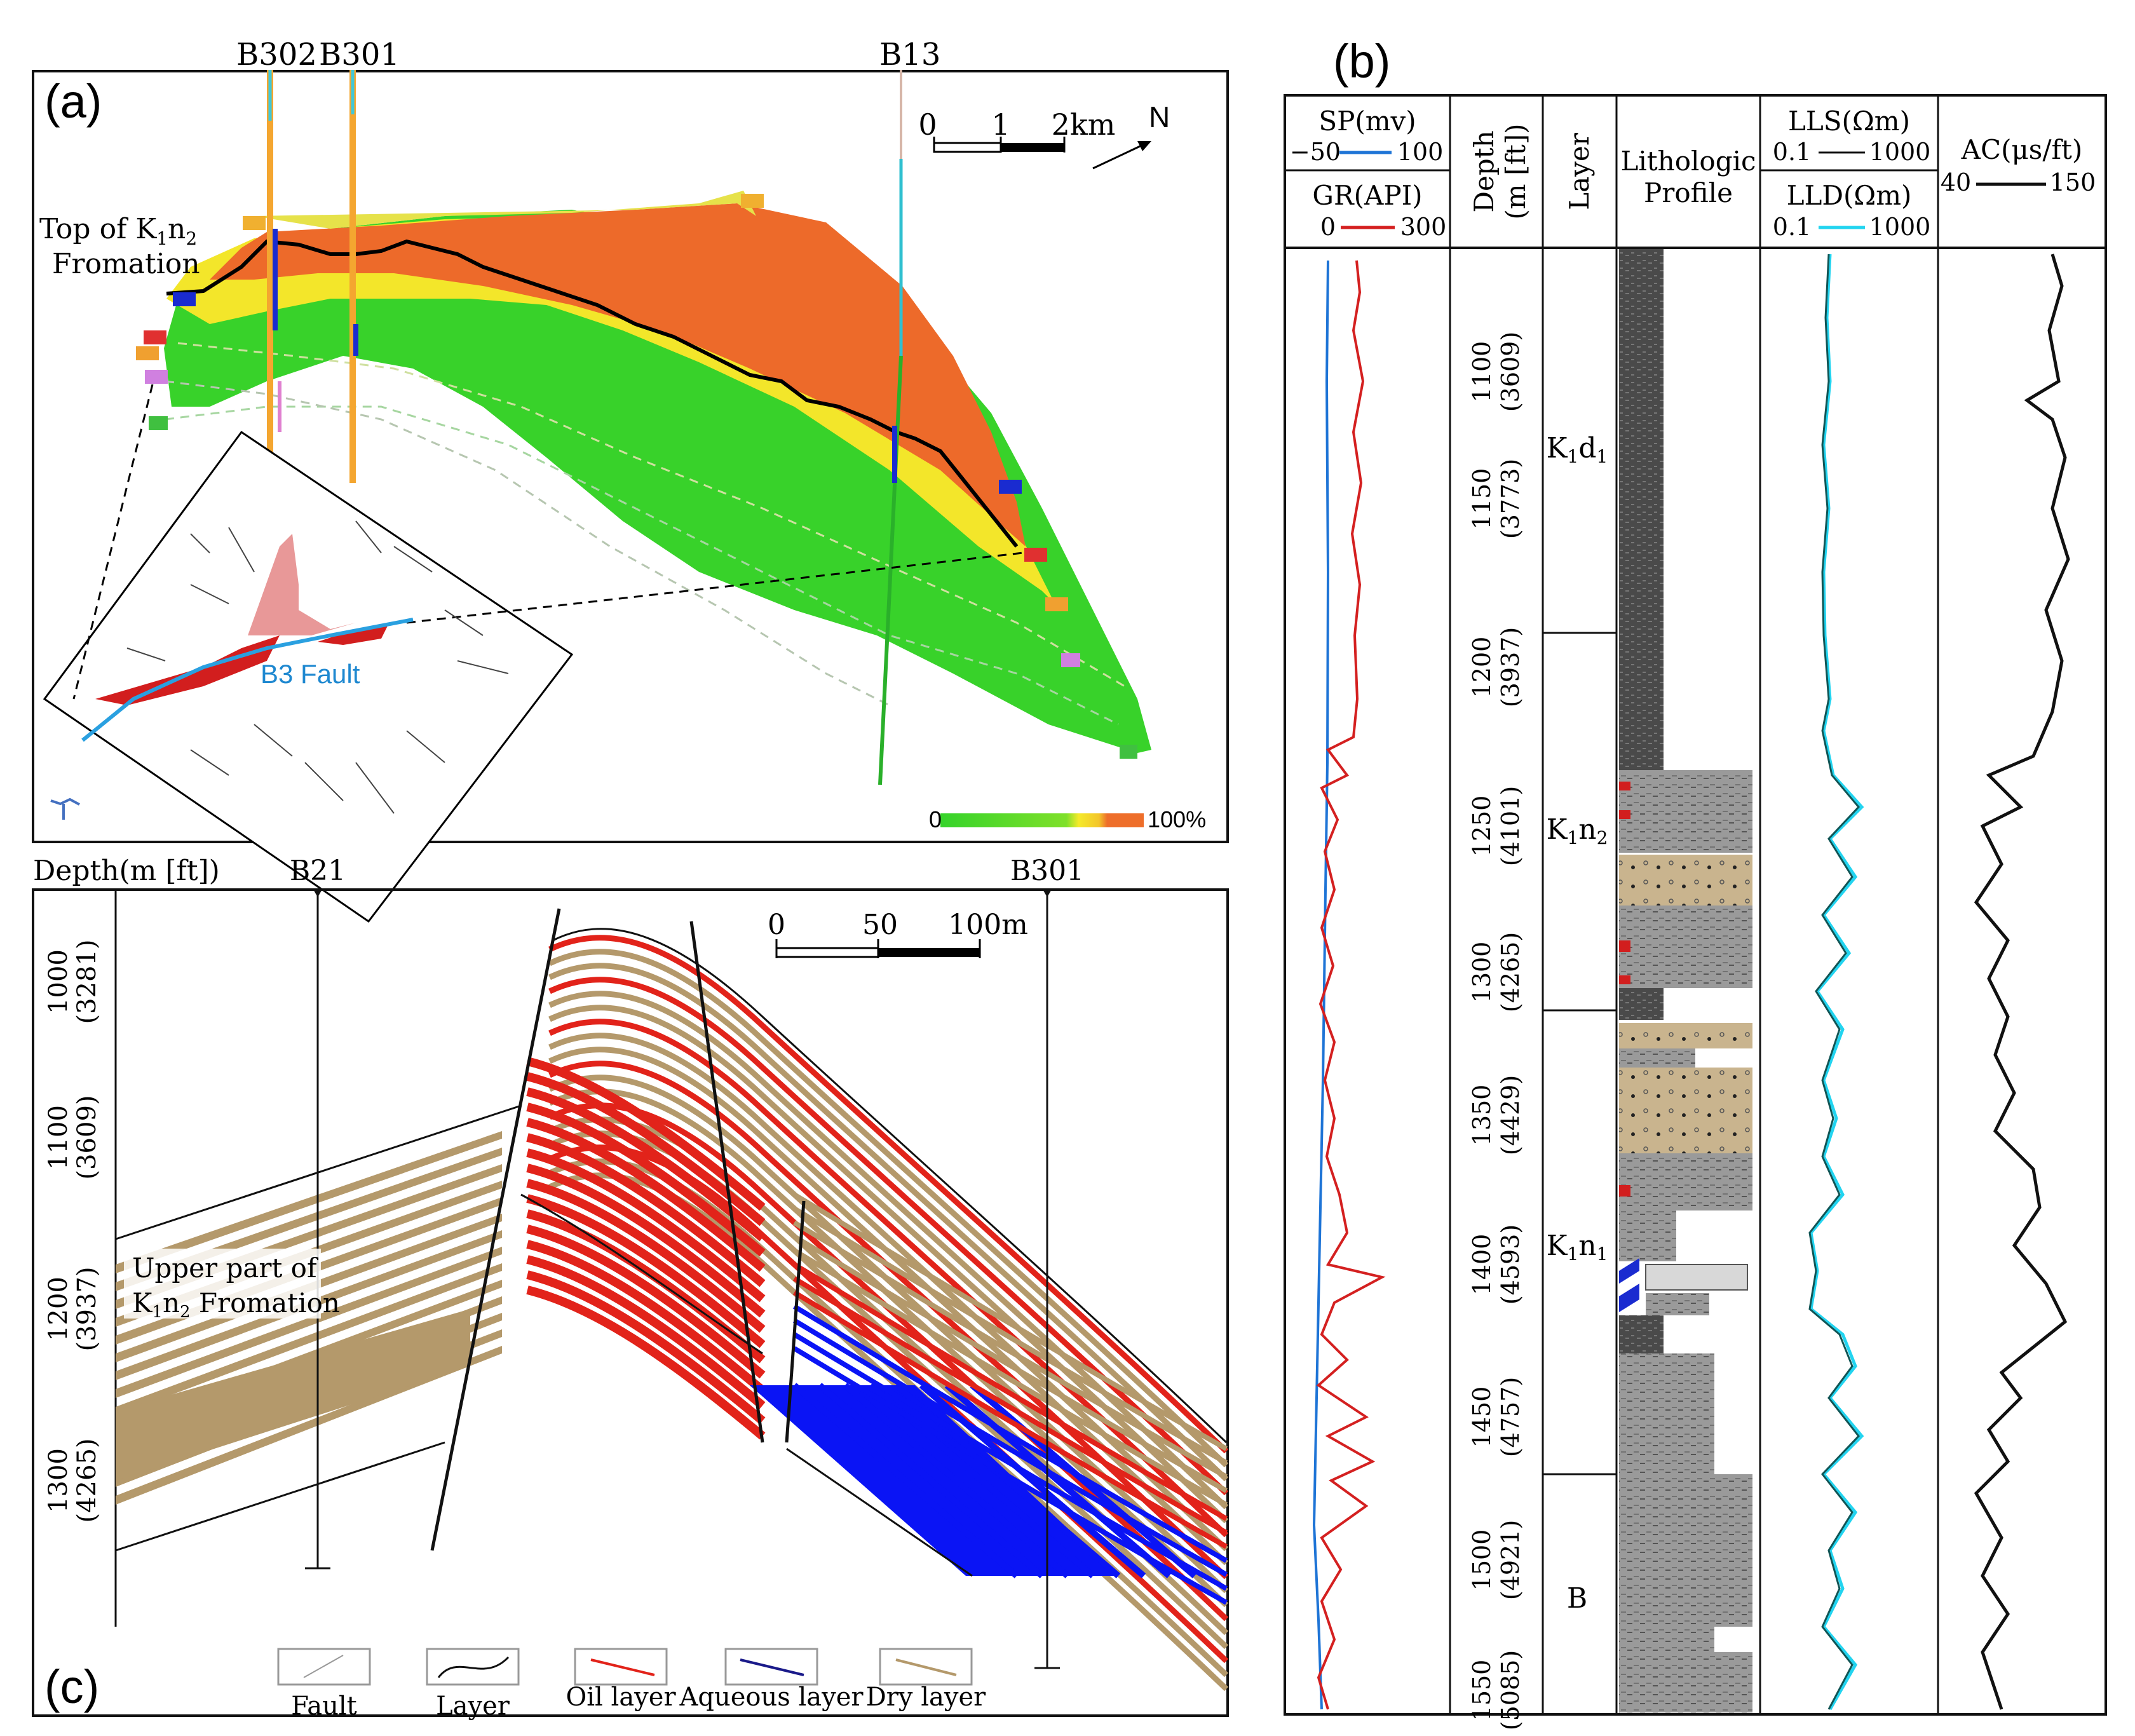 This screenshot has height=1736, width=2135. Describe the element at coordinates (1629, 1271) in the screenshot. I see `litho-water-mark` at that location.